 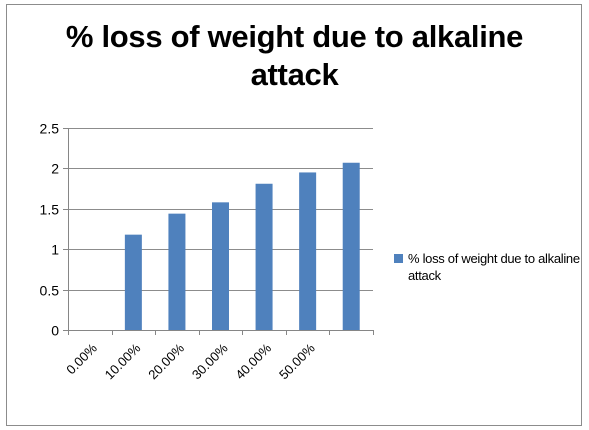 What do you see at coordinates (210, 361) in the screenshot?
I see `x-tick-label: 30.00%` at bounding box center [210, 361].